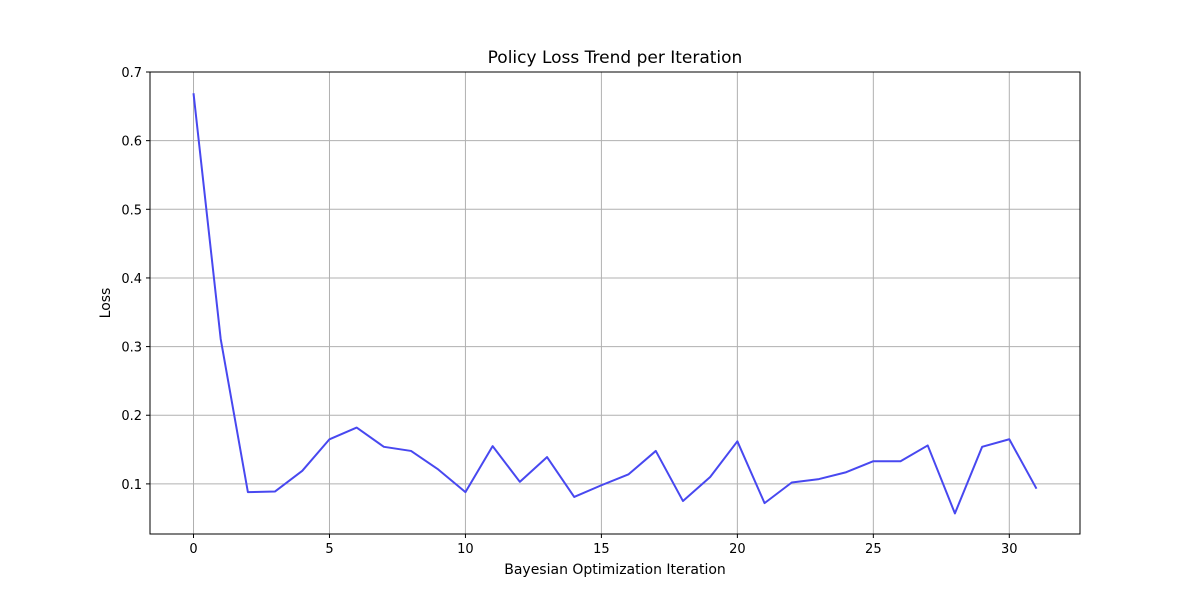 The image size is (1200, 600). I want to click on y-tick-label: 0.4, so click(131, 279).